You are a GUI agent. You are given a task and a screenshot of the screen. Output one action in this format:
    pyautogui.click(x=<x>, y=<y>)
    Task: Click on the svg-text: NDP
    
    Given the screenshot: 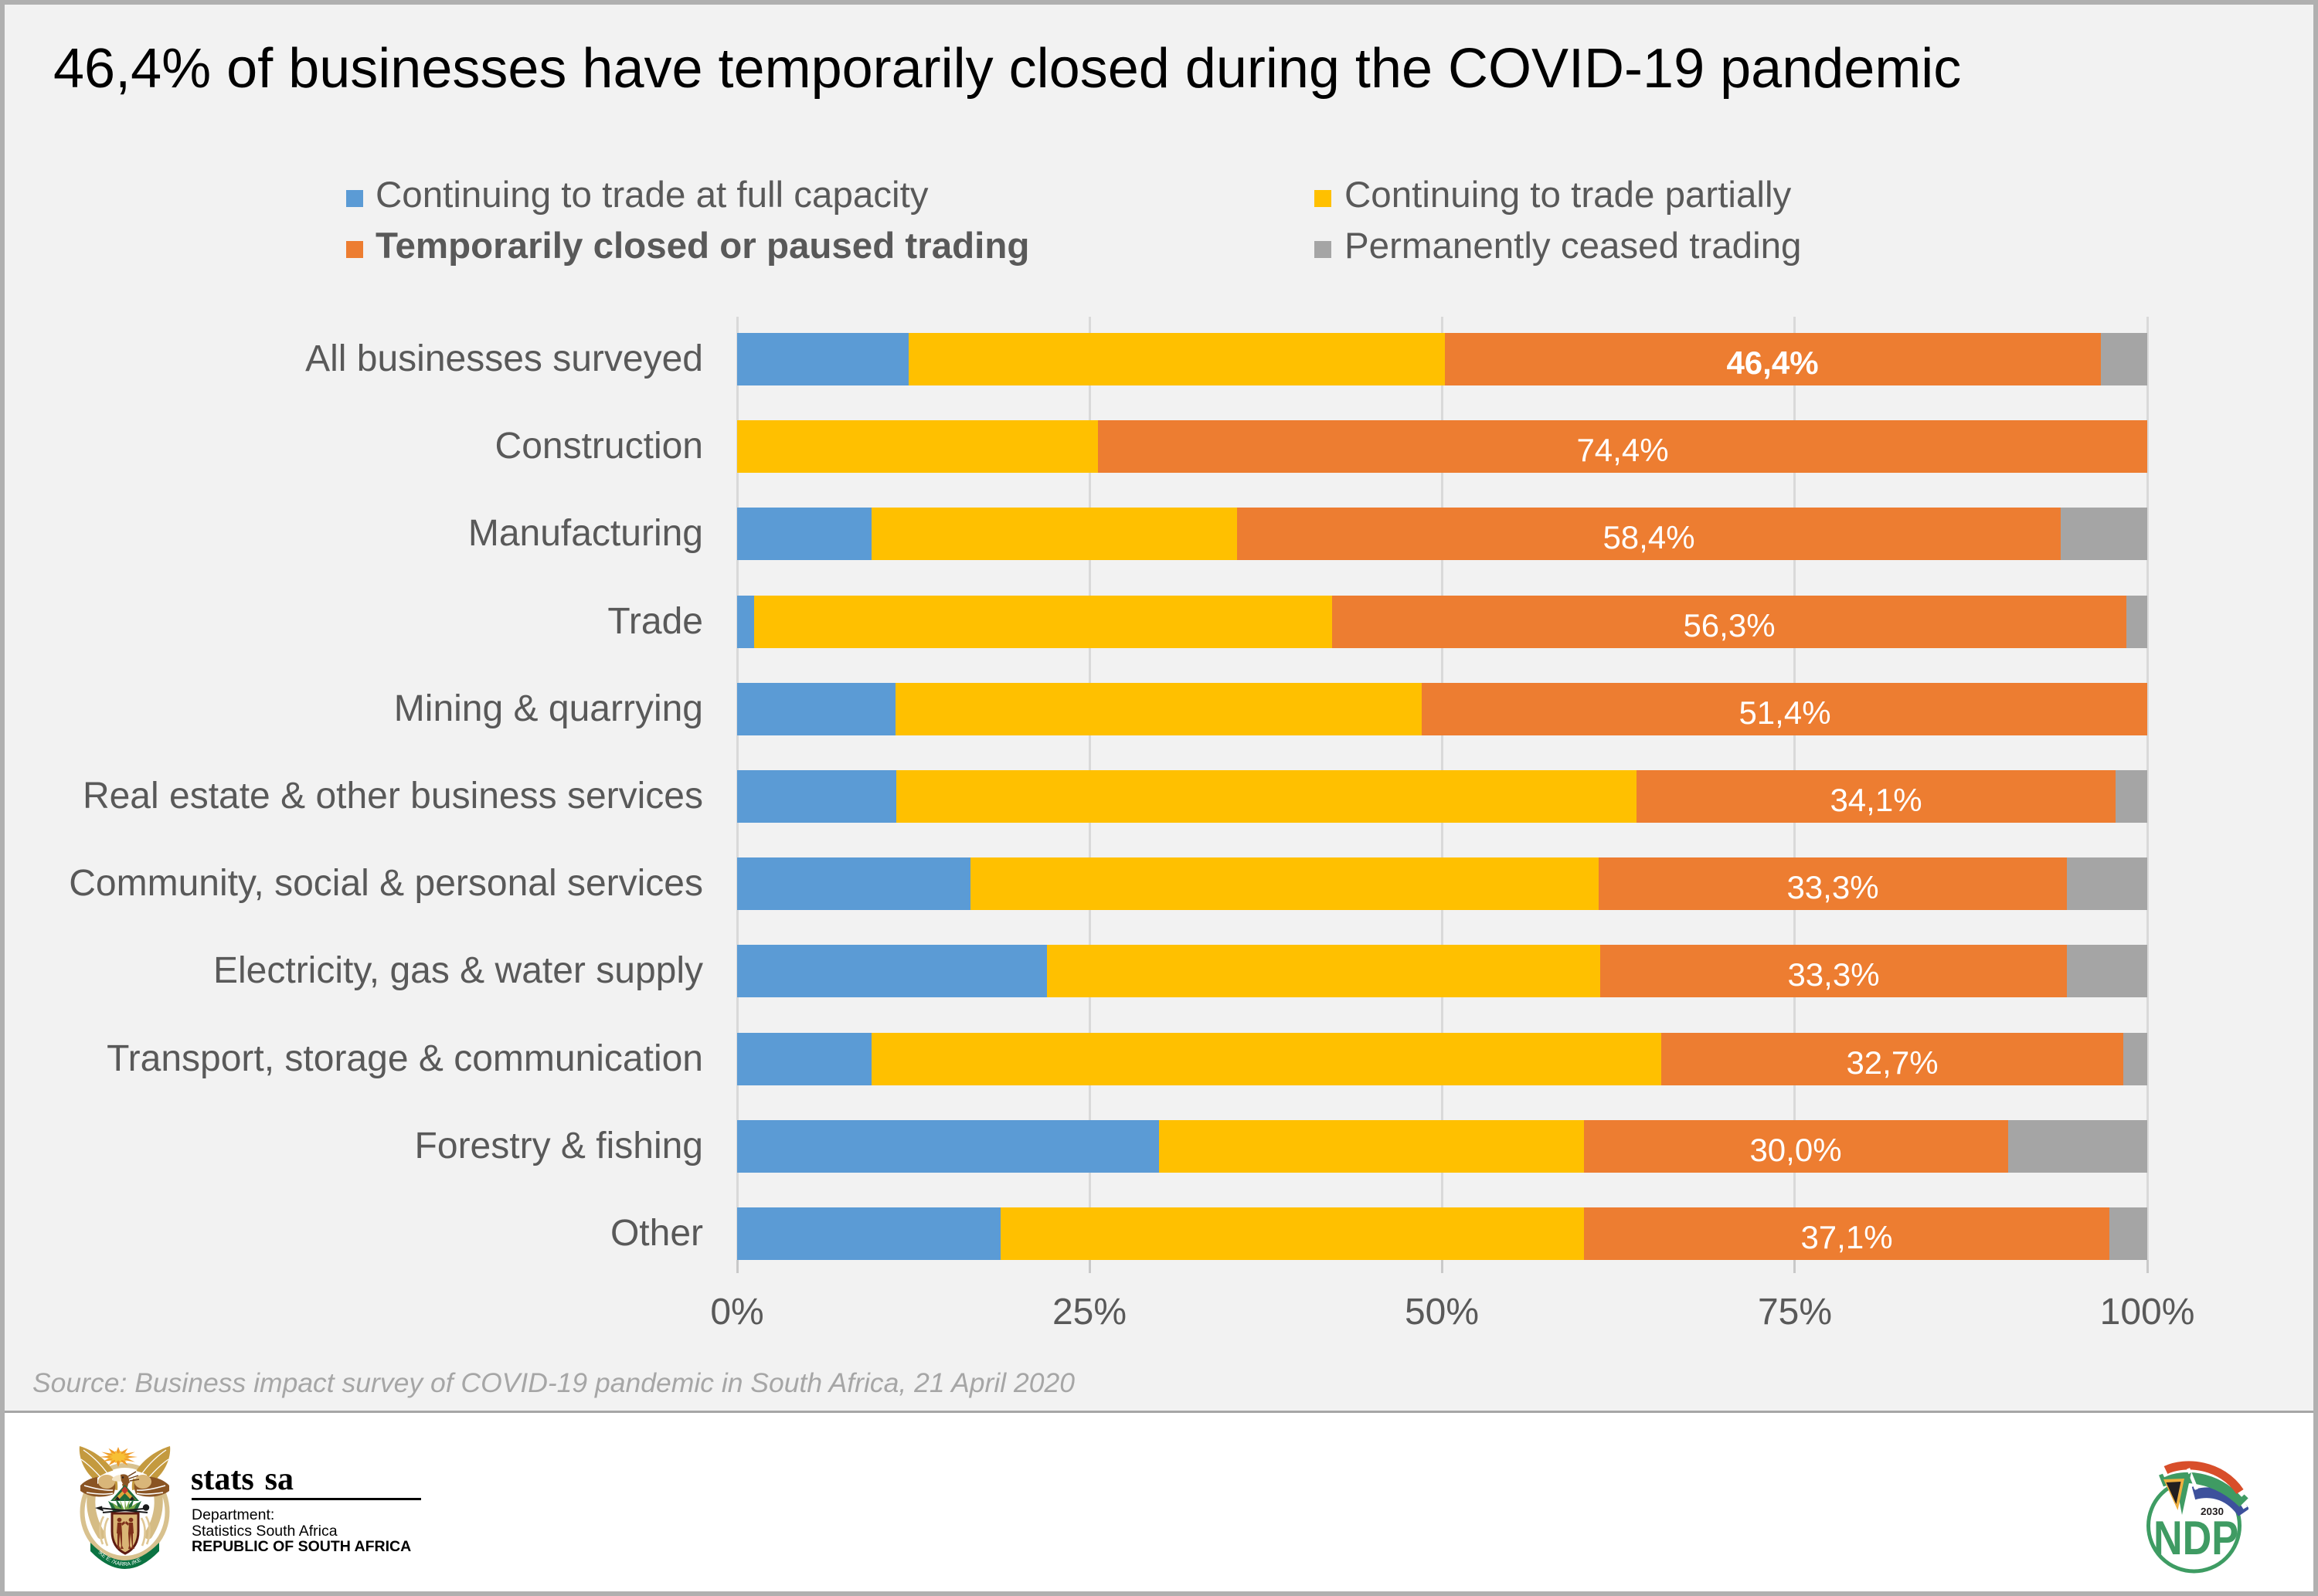 What is the action you would take?
    pyautogui.click(x=2195, y=1538)
    